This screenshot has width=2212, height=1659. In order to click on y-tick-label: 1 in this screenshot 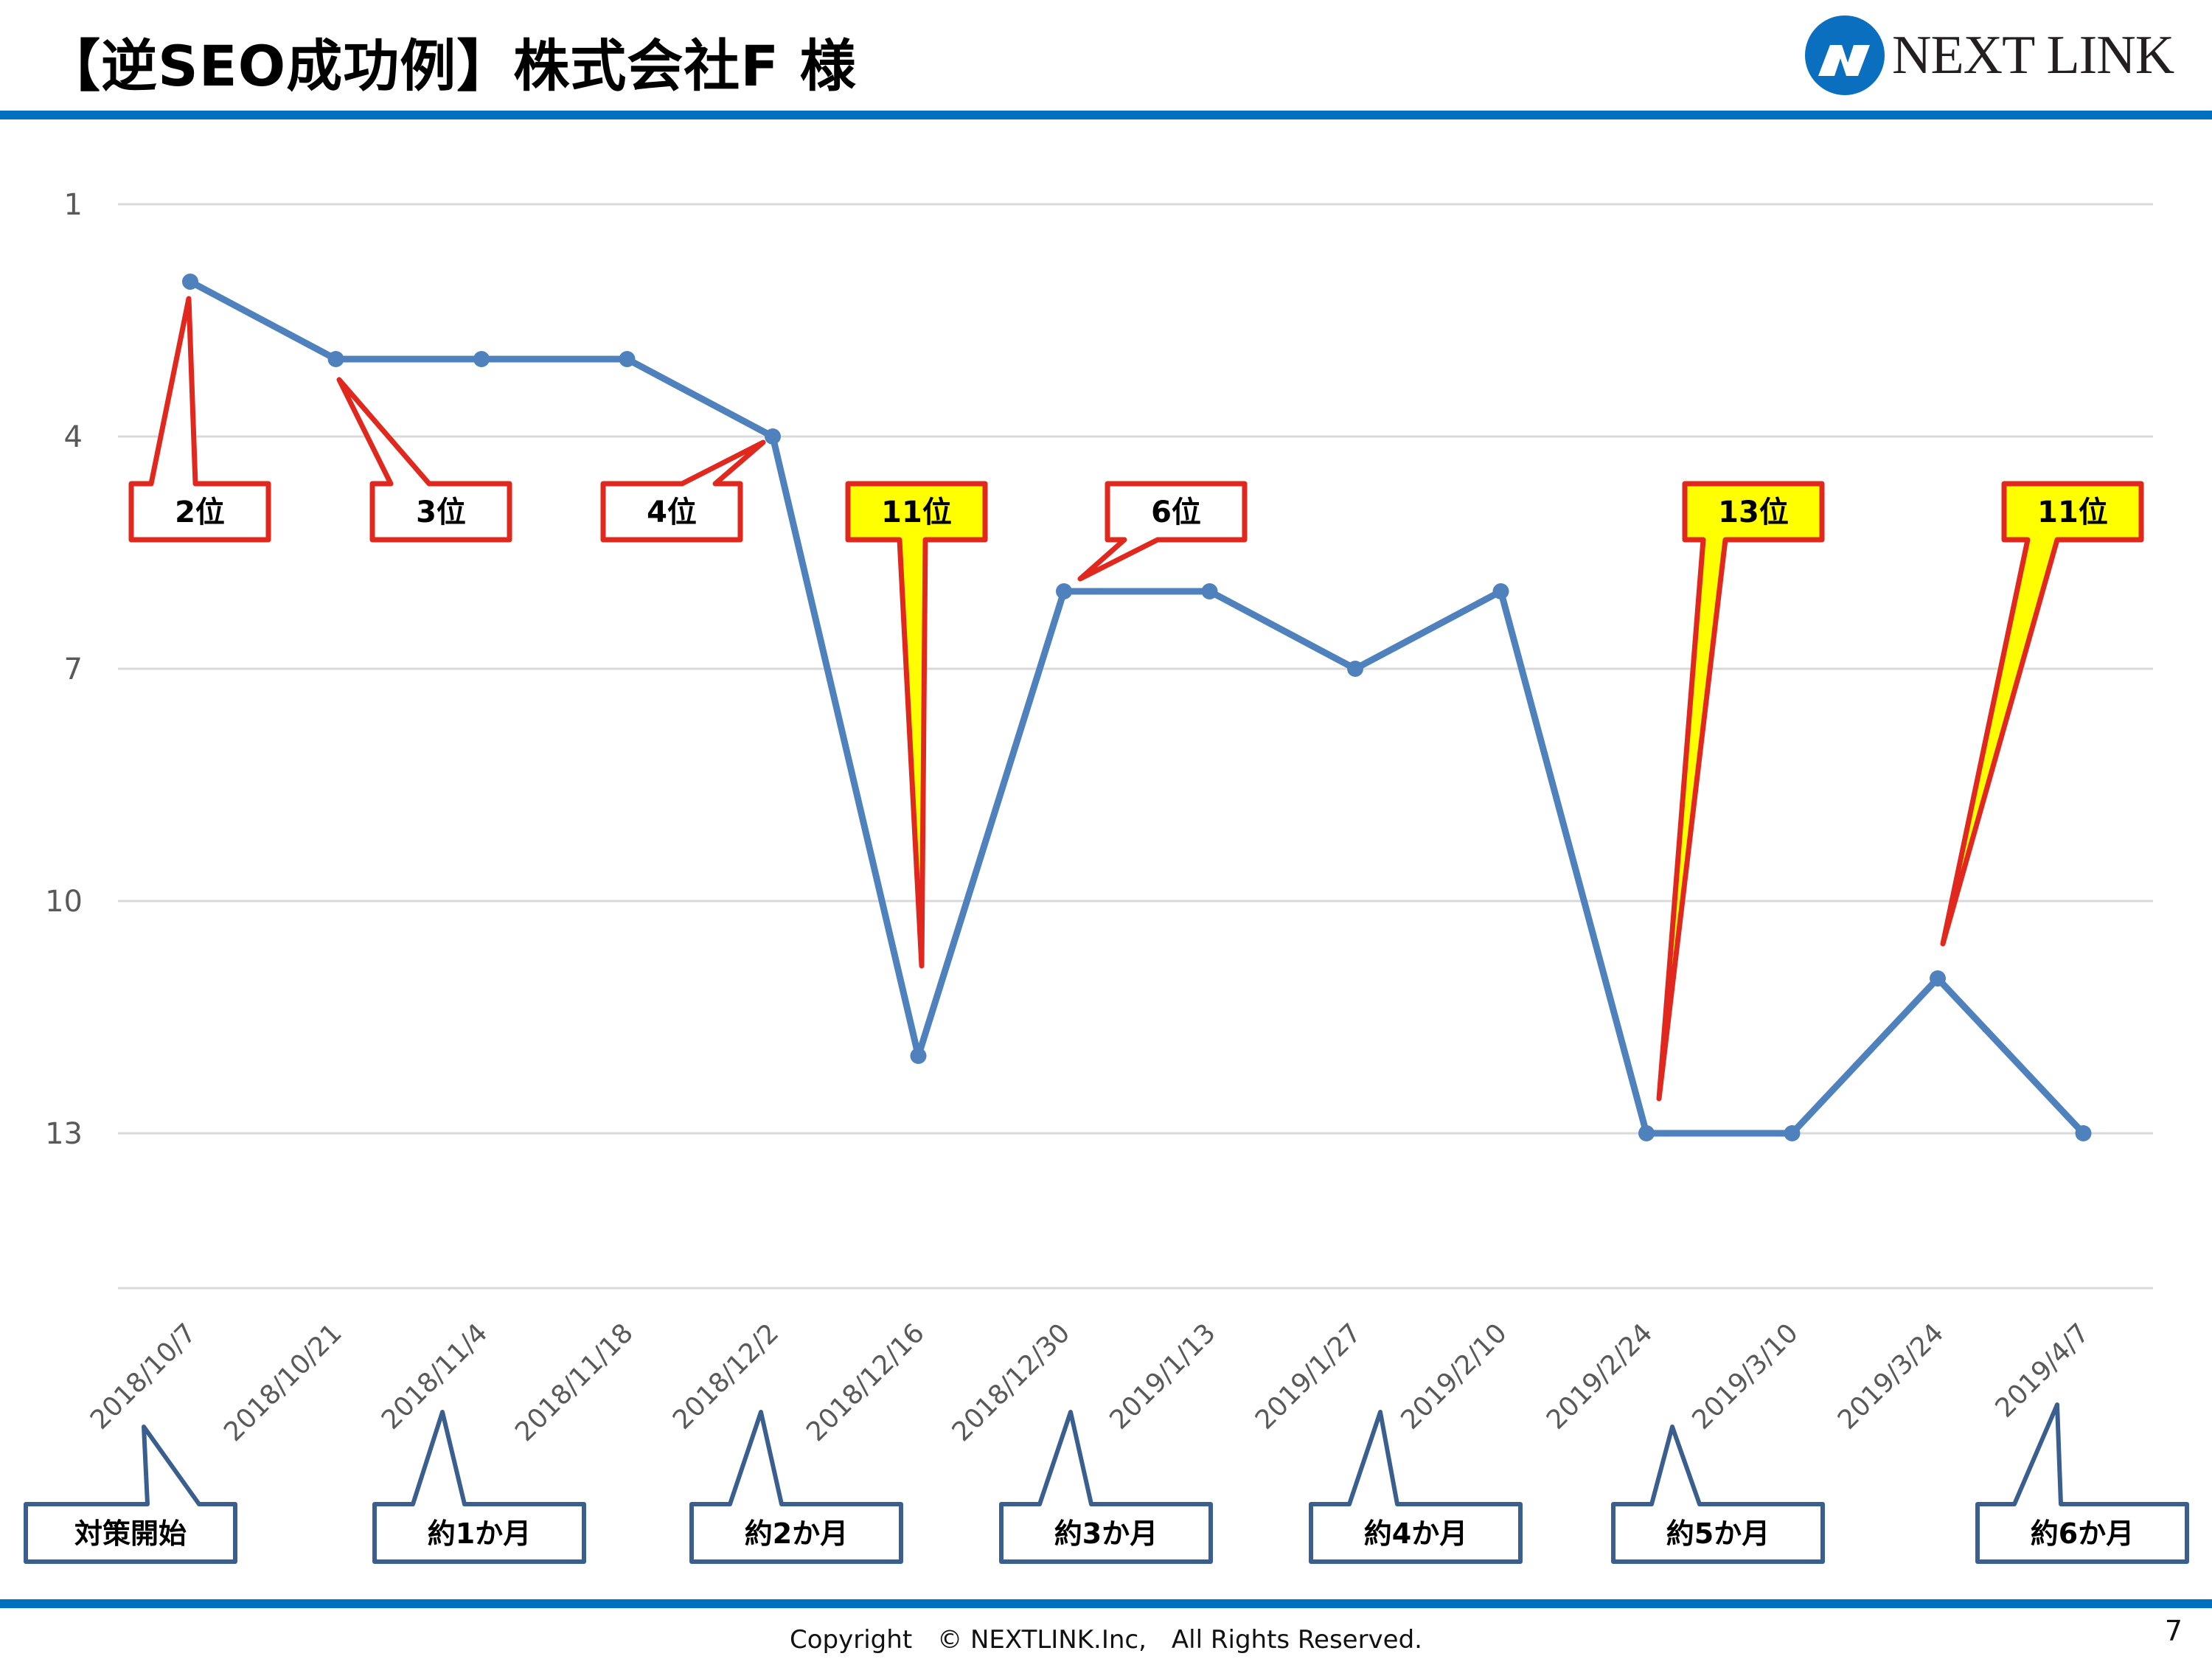, I will do `click(73, 205)`.